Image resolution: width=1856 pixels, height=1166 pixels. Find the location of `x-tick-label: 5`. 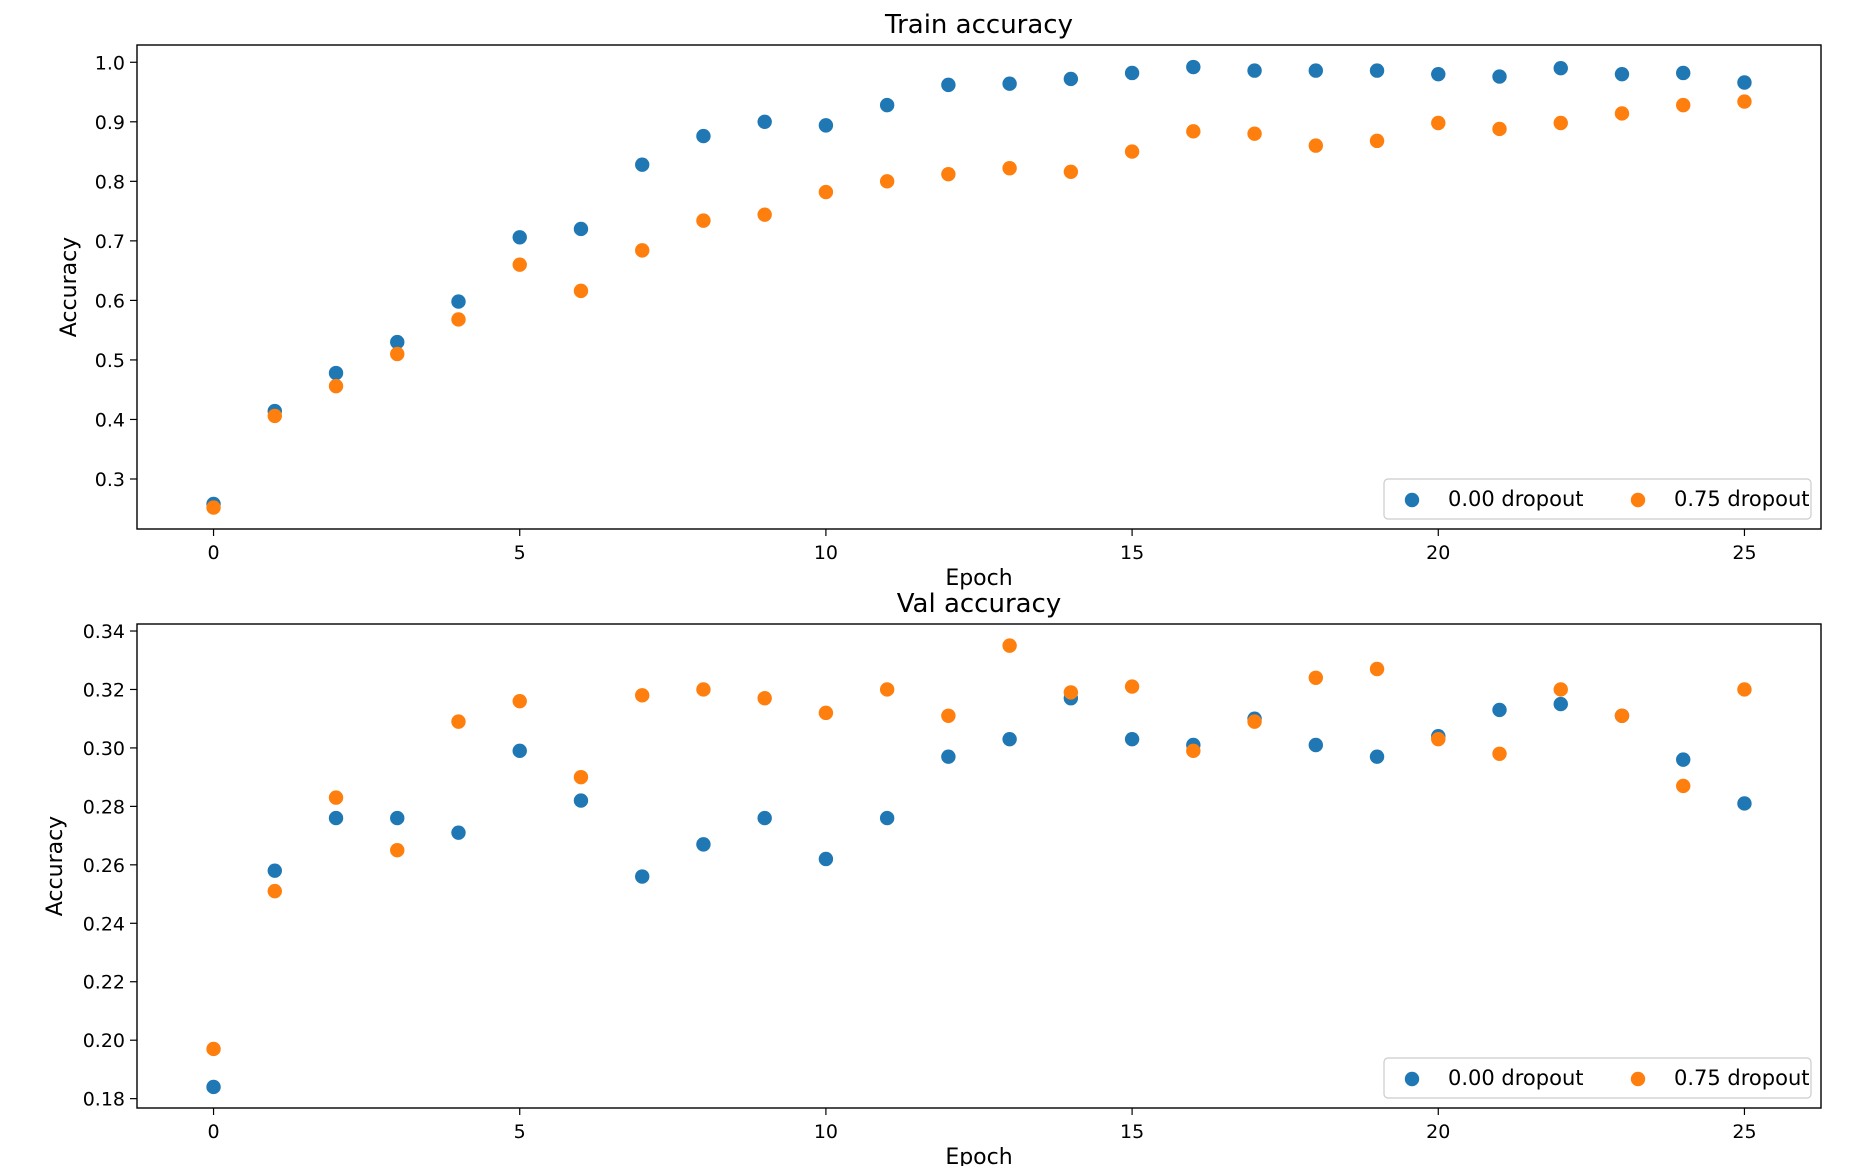

x-tick-label: 5 is located at coordinates (520, 553).